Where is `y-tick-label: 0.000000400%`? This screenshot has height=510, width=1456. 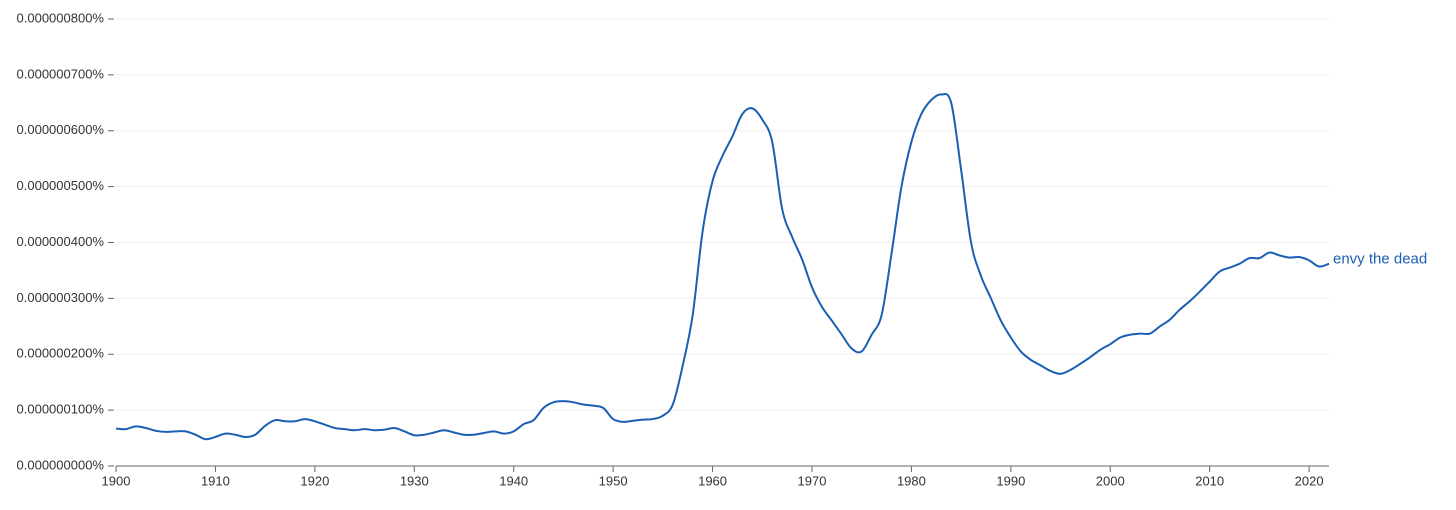
y-tick-label: 0.000000400% is located at coordinates (61, 241).